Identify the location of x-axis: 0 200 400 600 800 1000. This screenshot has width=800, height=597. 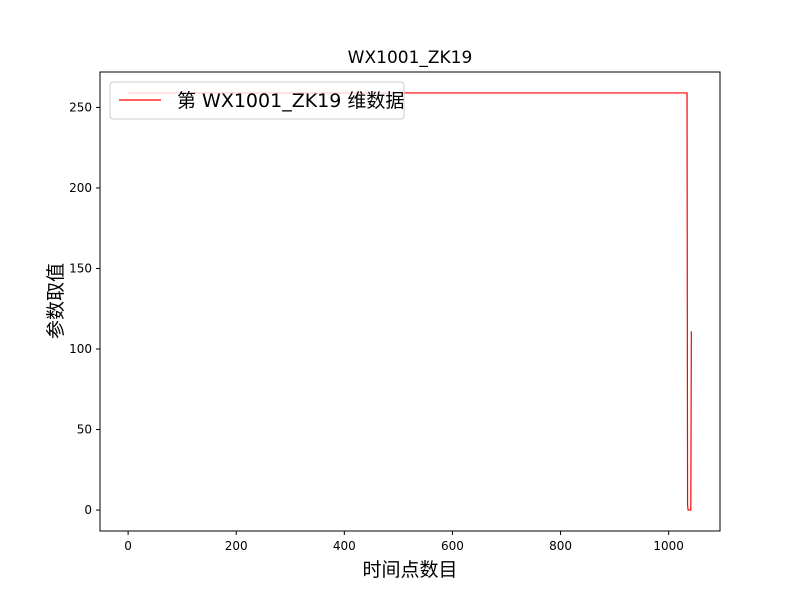
(404, 542).